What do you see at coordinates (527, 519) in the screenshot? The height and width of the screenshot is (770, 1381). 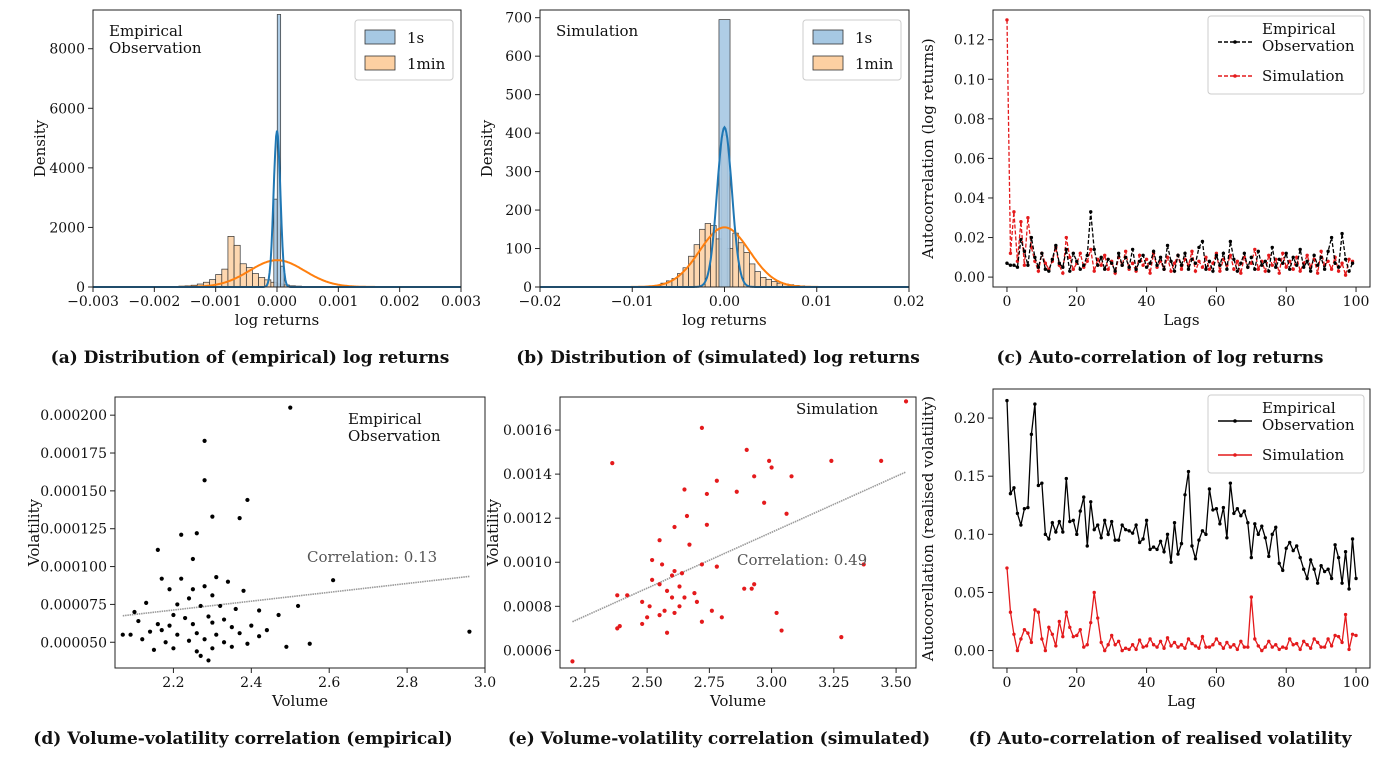 I see `panel-e-ytick-label: 0.0012` at bounding box center [527, 519].